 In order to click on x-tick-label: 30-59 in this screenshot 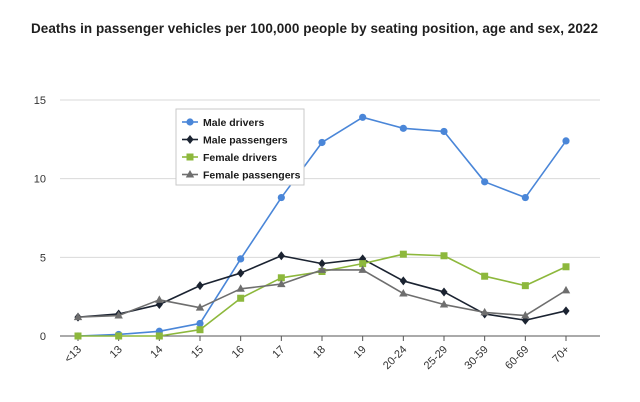, I will do `click(476, 358)`.